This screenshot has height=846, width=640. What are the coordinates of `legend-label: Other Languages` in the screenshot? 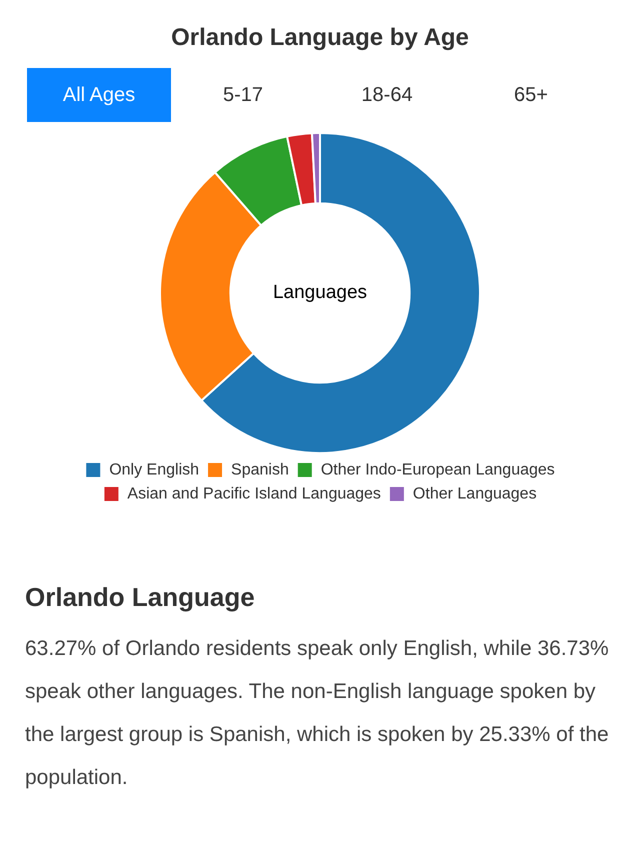 It's located at (474, 493).